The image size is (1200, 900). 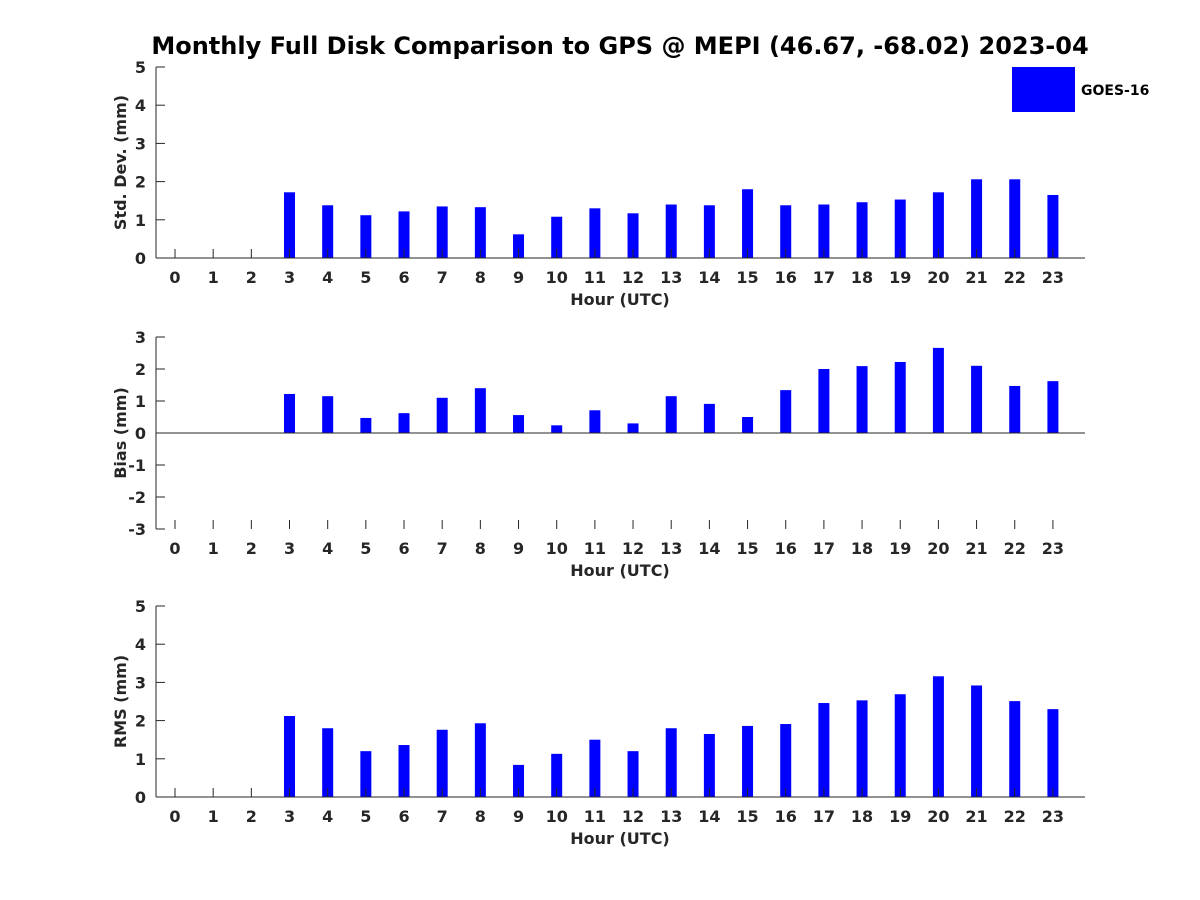 What do you see at coordinates (671, 277) in the screenshot?
I see `std-dev-xtick-label: 13` at bounding box center [671, 277].